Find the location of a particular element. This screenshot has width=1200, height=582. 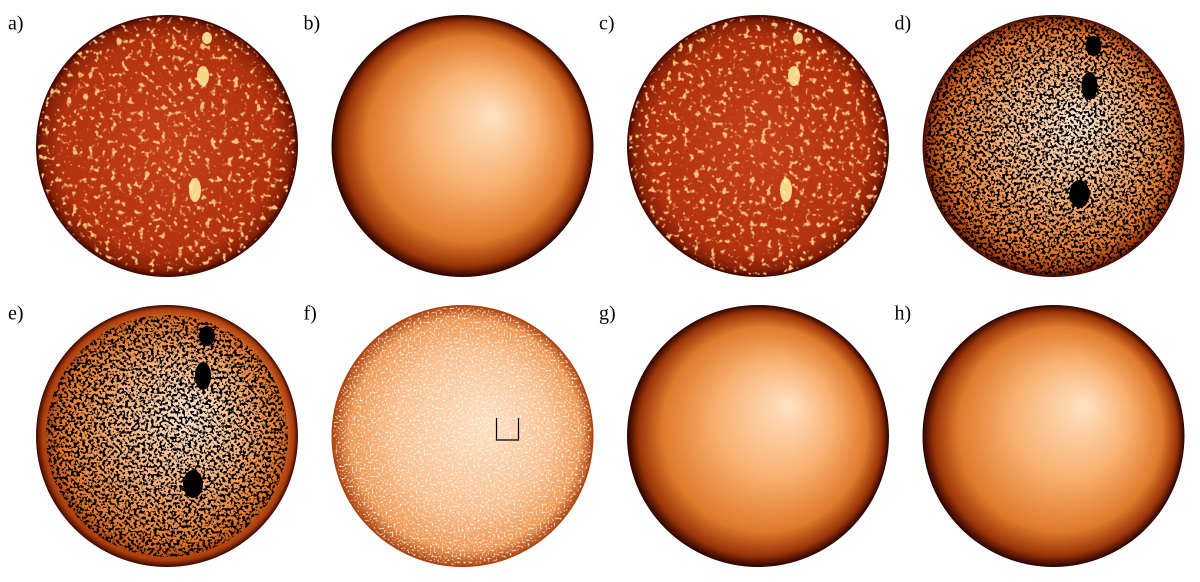

panel-label: a) is located at coordinates (16, 24).